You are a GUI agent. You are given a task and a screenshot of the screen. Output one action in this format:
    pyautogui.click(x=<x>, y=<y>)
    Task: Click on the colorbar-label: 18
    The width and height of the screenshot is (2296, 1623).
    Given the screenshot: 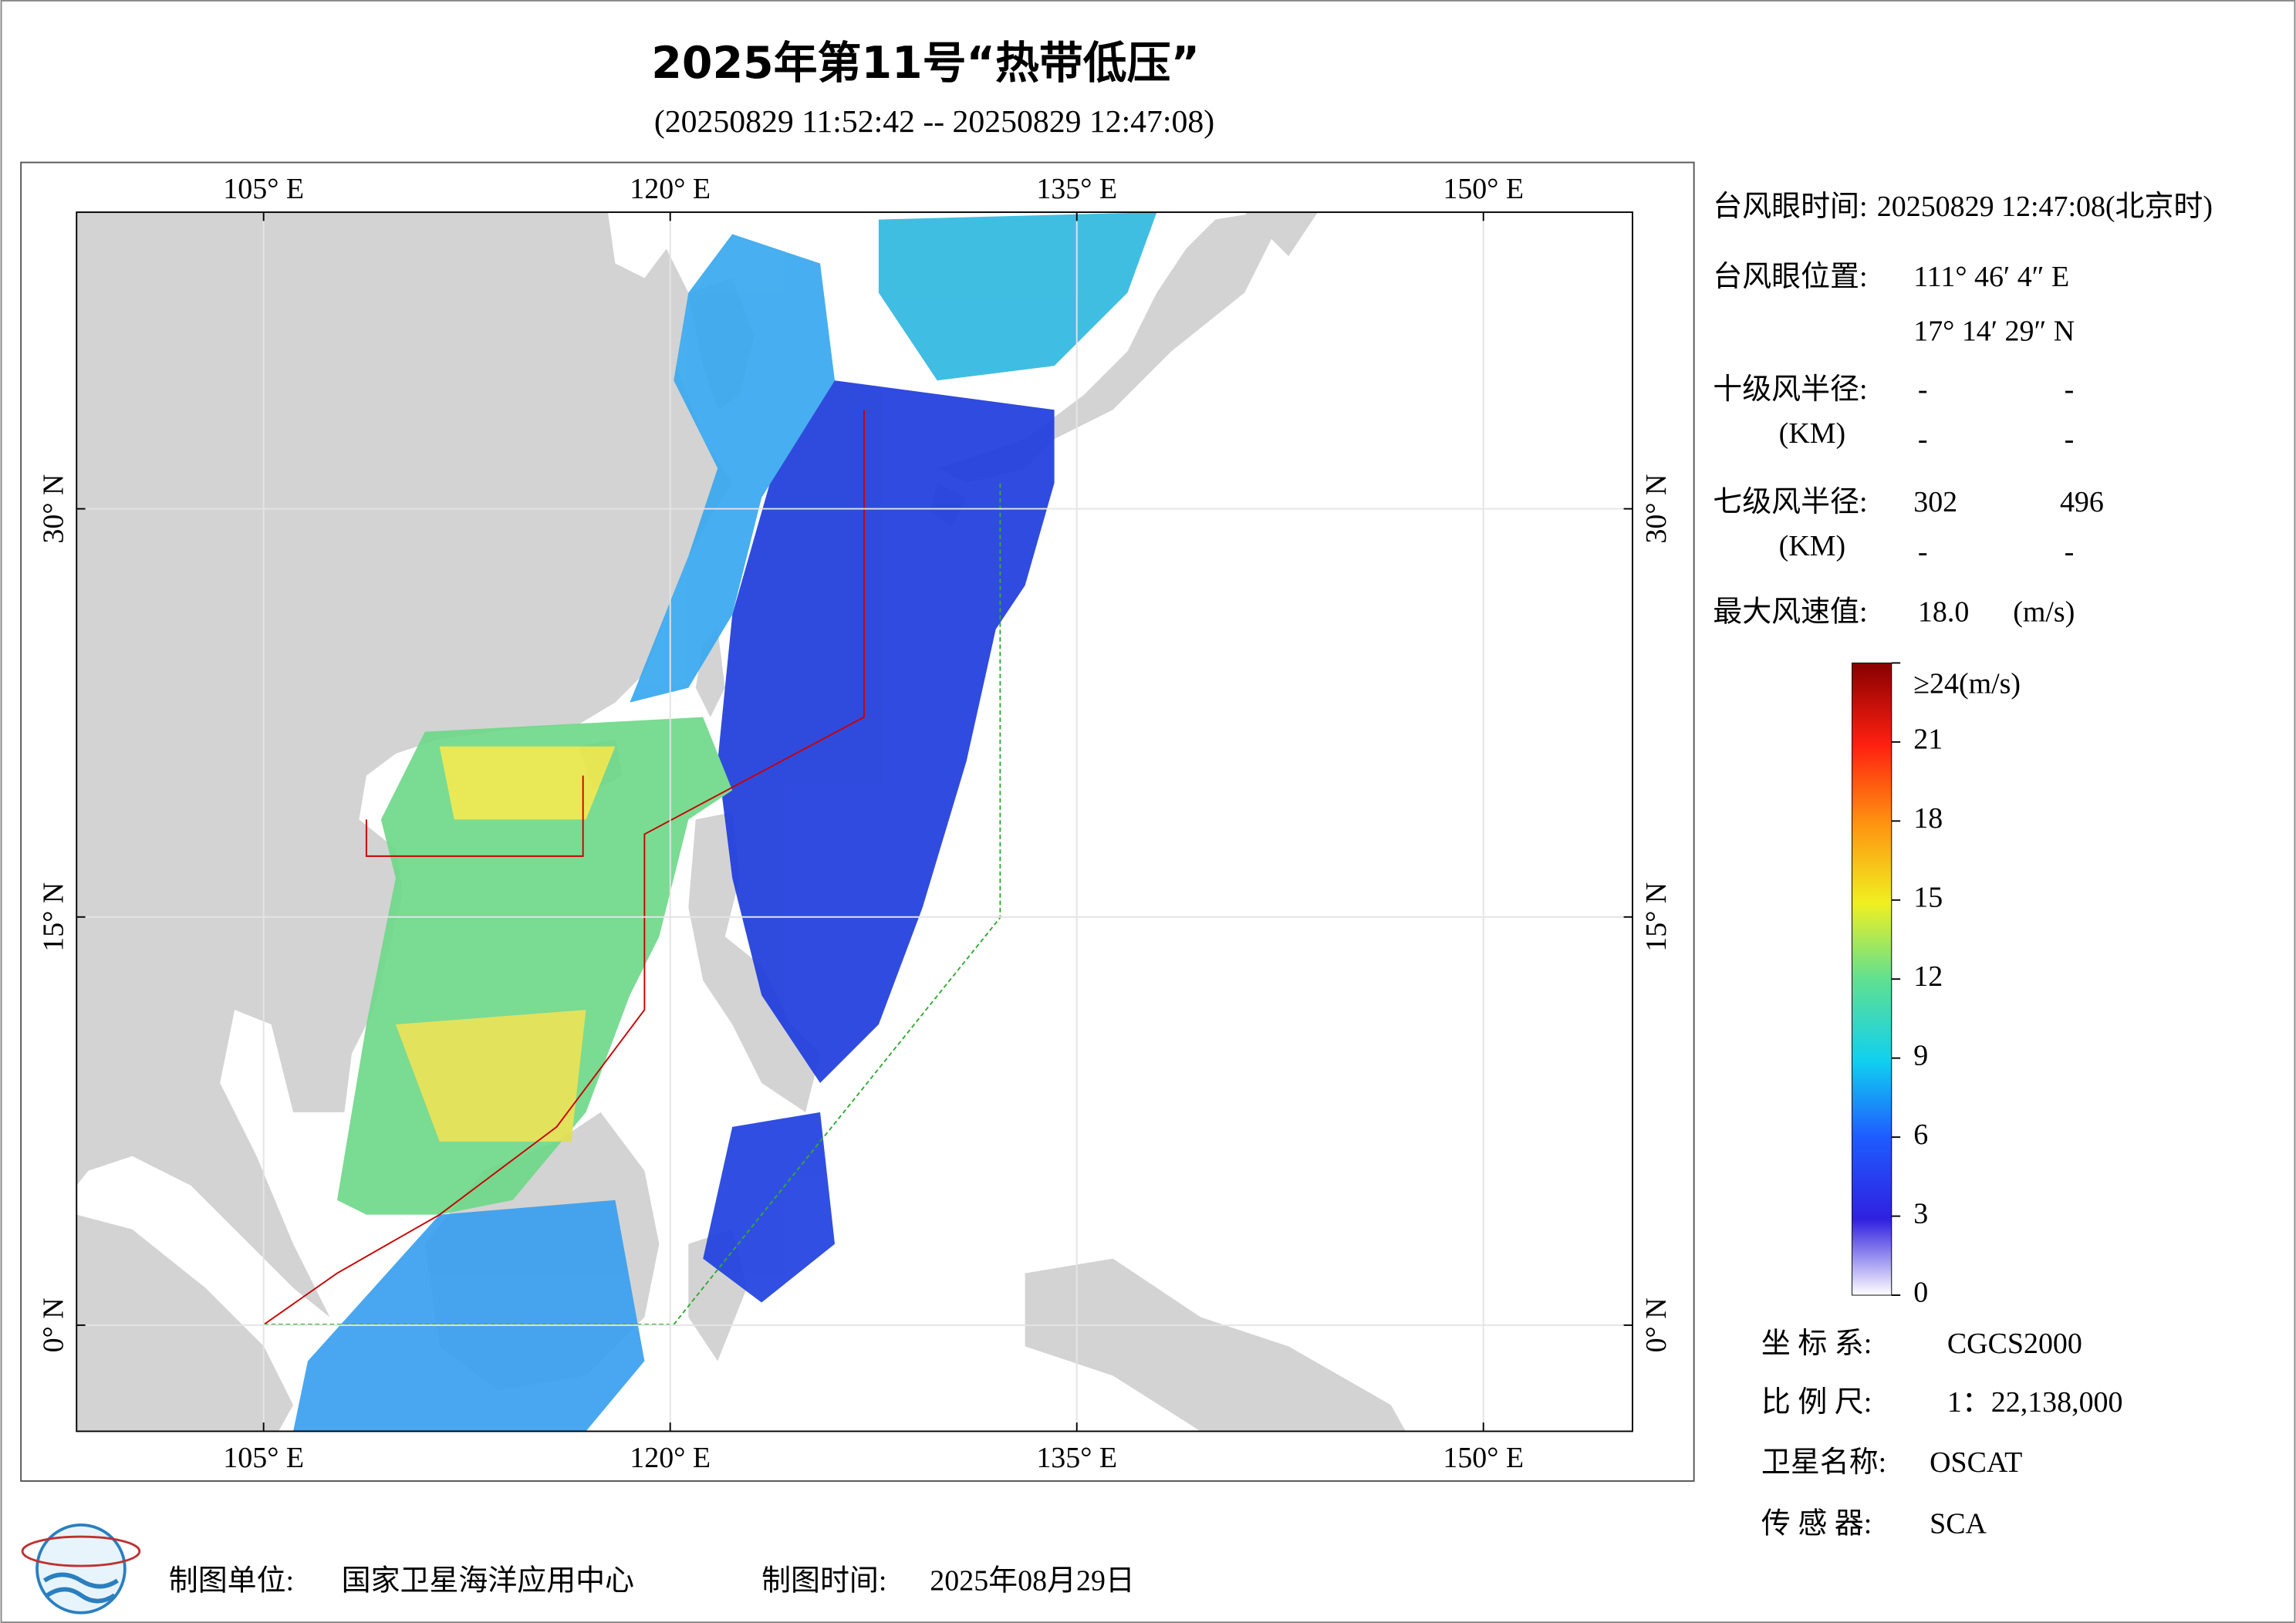 What is the action you would take?
    pyautogui.click(x=1928, y=818)
    